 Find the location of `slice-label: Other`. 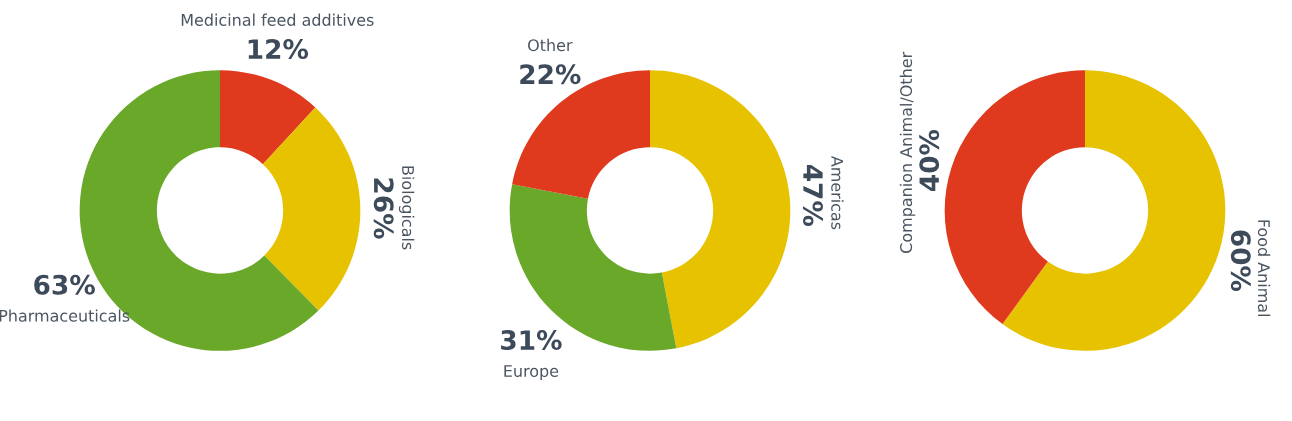

slice-label: Other is located at coordinates (550, 45).